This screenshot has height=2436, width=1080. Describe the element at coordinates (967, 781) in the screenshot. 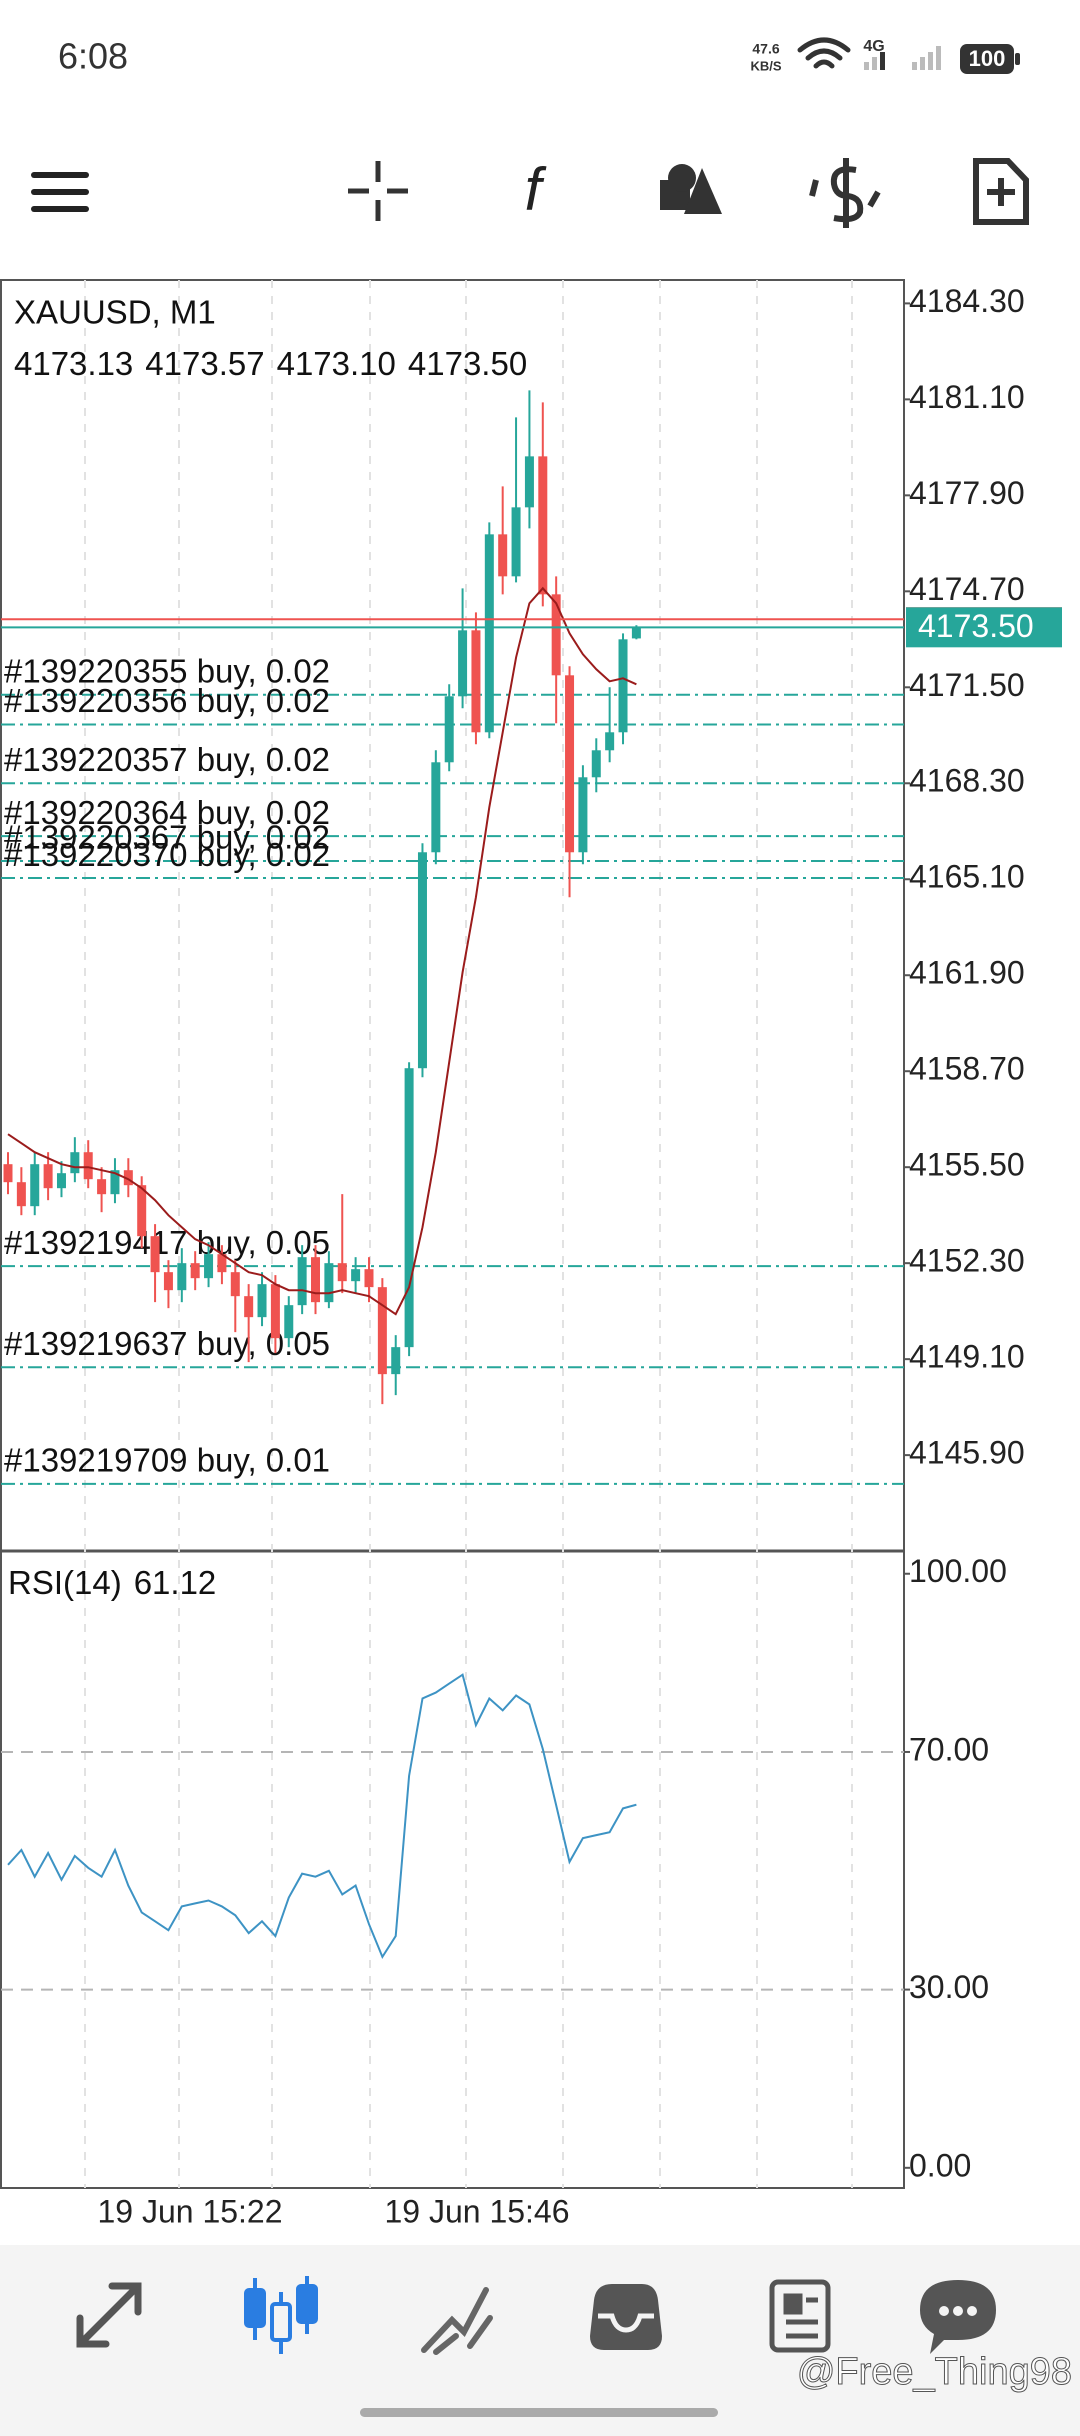

I see `y-tick-label: 4168.30` at that location.